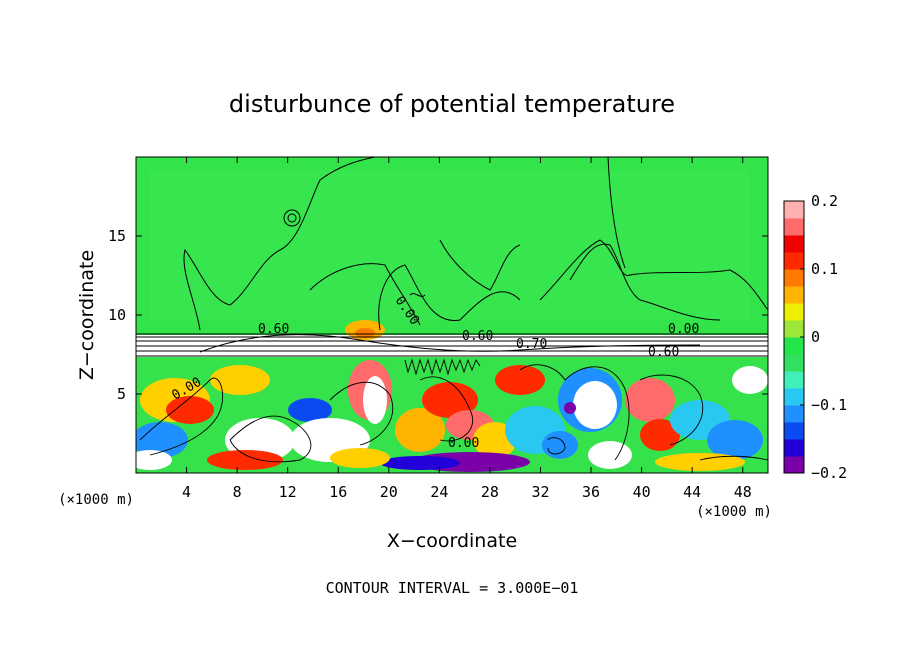  Describe the element at coordinates (829, 405) in the screenshot. I see `colorbar-tick-label: −0.1` at that location.